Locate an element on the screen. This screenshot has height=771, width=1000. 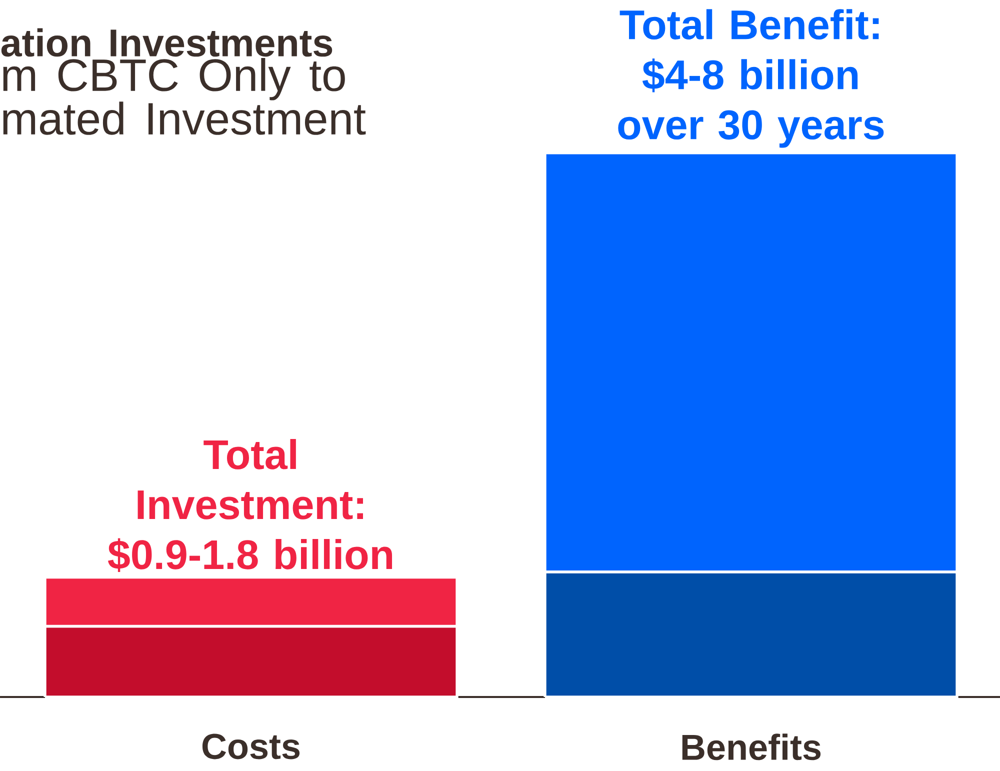
x-tick-label: Costs is located at coordinates (251, 747).